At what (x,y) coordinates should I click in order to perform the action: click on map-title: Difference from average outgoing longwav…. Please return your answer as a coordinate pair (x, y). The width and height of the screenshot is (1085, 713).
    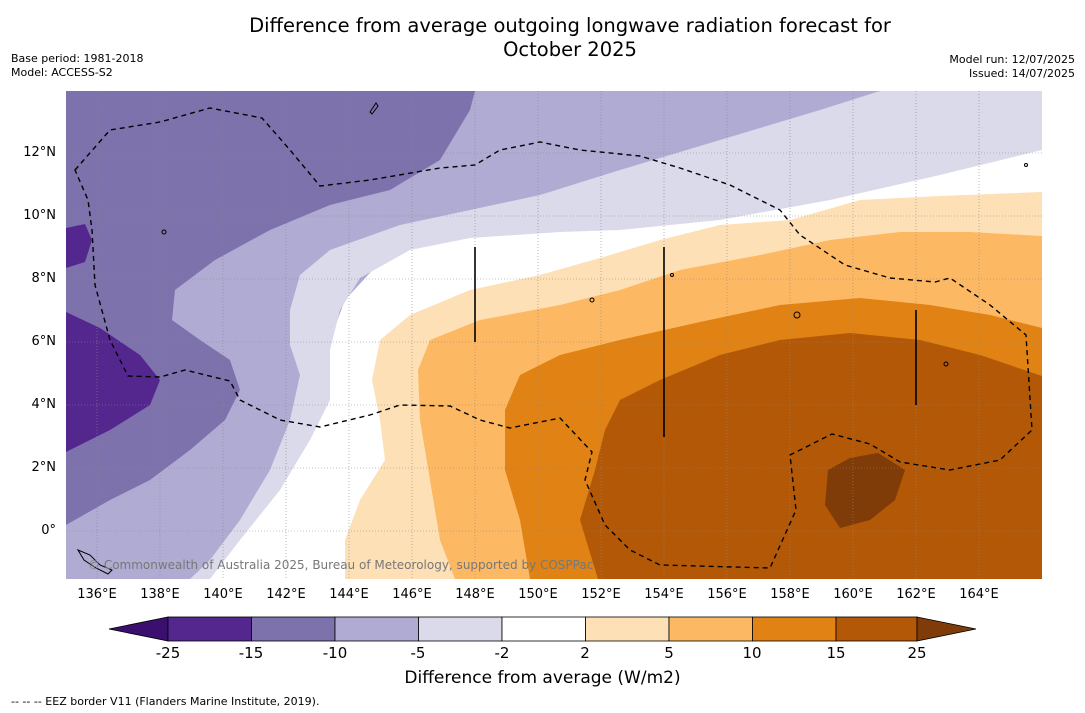
    Looking at the image, I should click on (542, 38).